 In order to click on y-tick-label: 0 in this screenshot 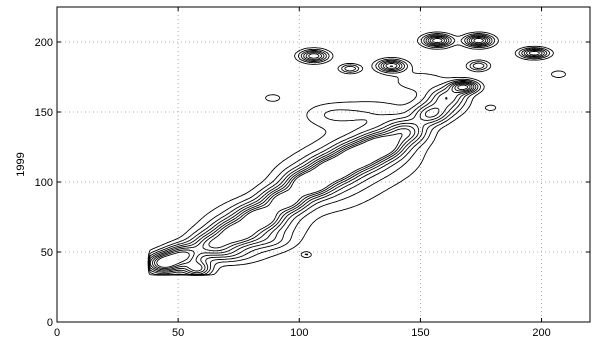, I will do `click(50, 323)`.